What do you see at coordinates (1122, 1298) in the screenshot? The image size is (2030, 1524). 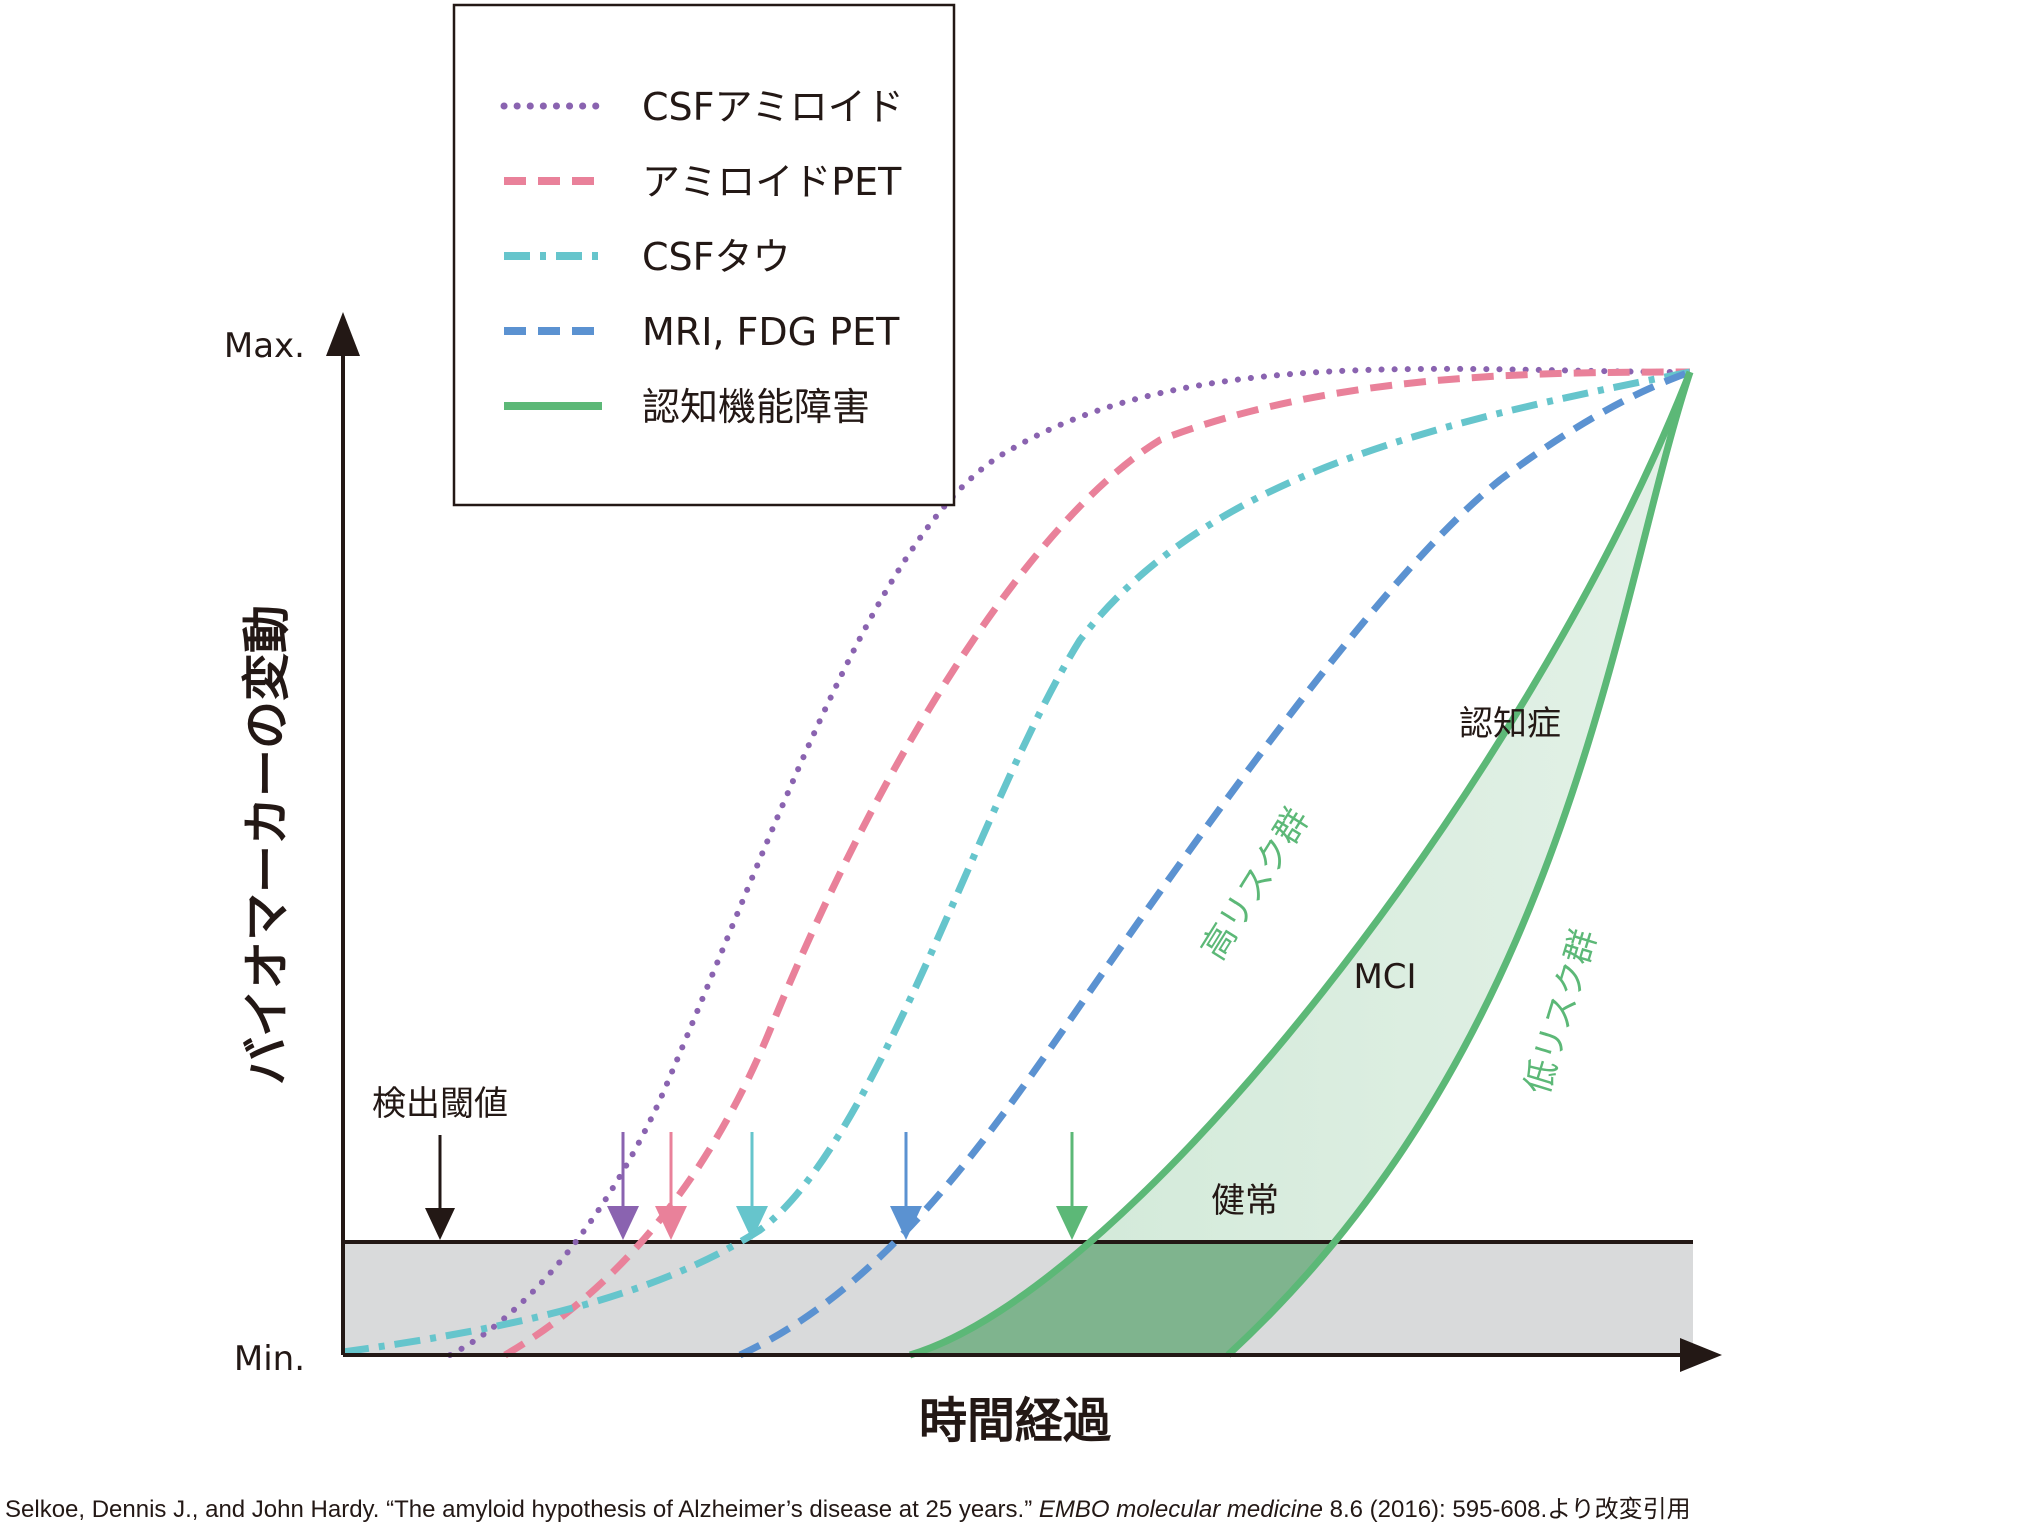 I see `cognitive-impairment-area-below-threshold` at bounding box center [1122, 1298].